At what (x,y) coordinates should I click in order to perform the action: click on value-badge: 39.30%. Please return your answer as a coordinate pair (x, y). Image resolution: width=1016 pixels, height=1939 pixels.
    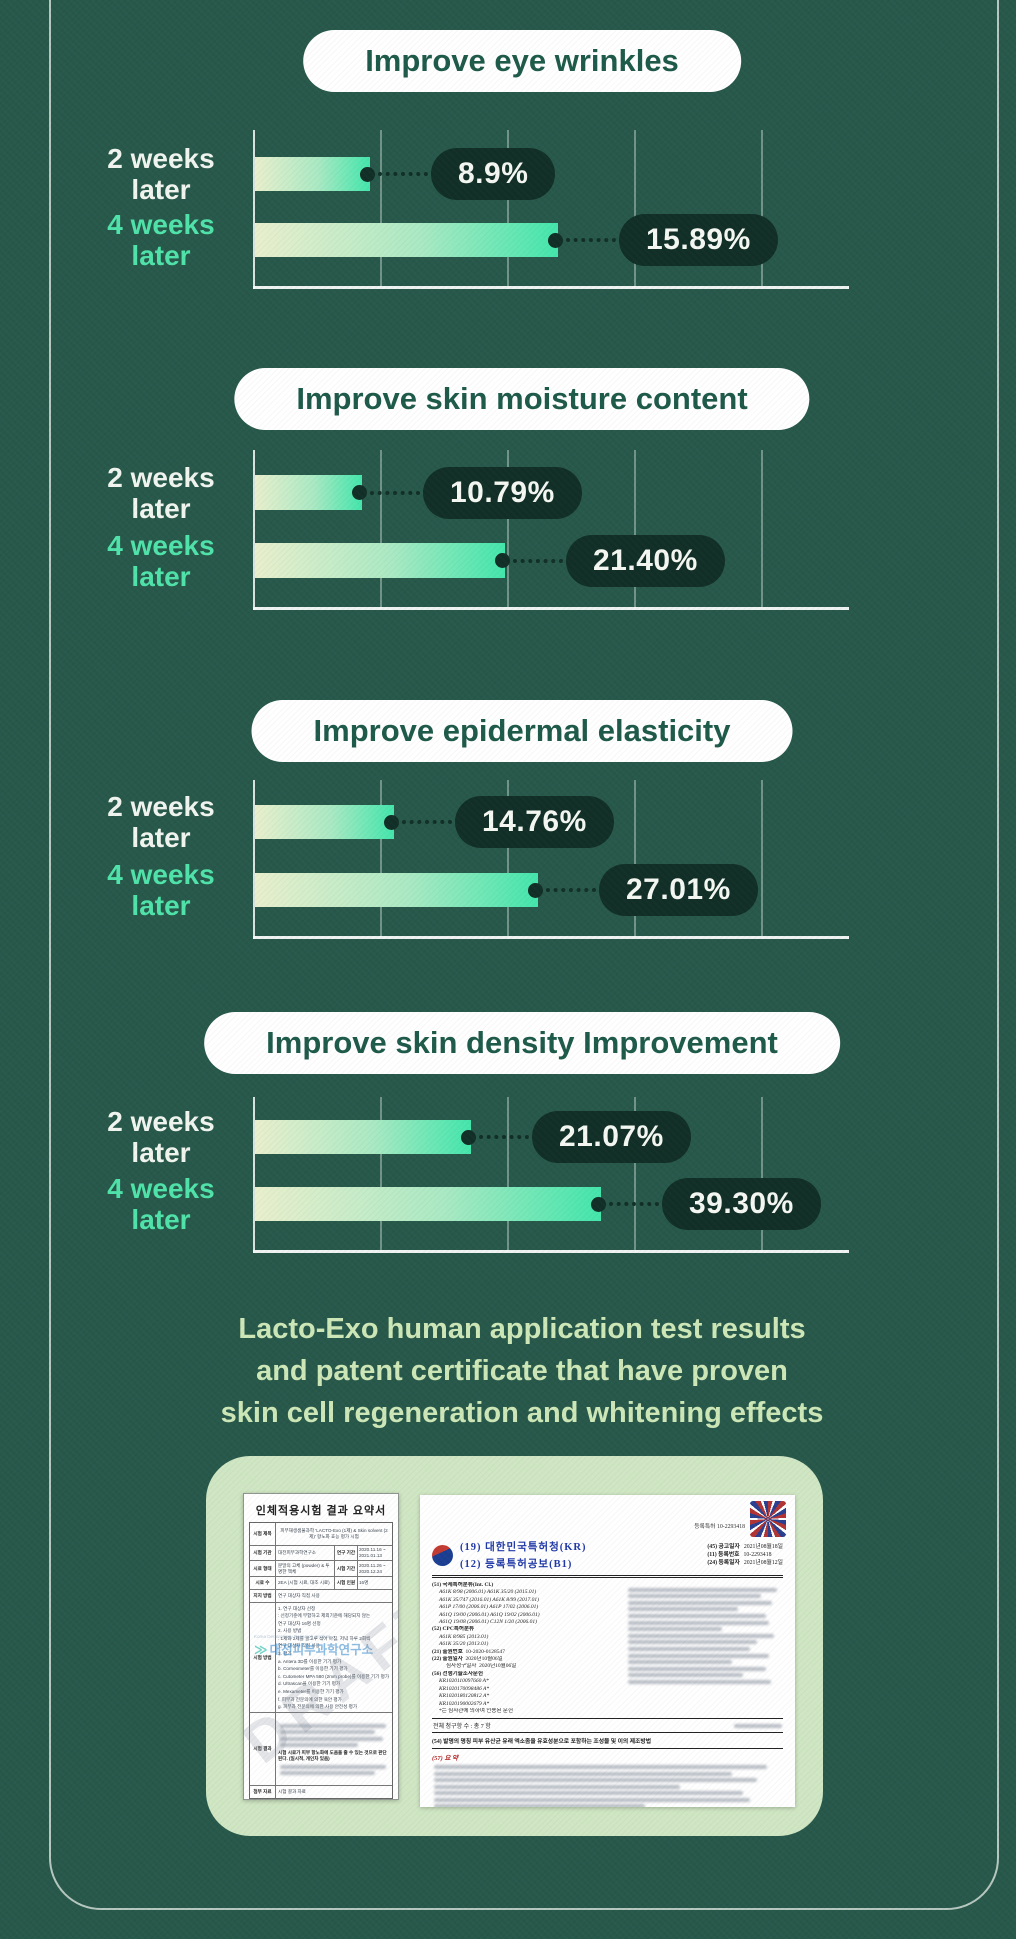
    Looking at the image, I should click on (741, 1204).